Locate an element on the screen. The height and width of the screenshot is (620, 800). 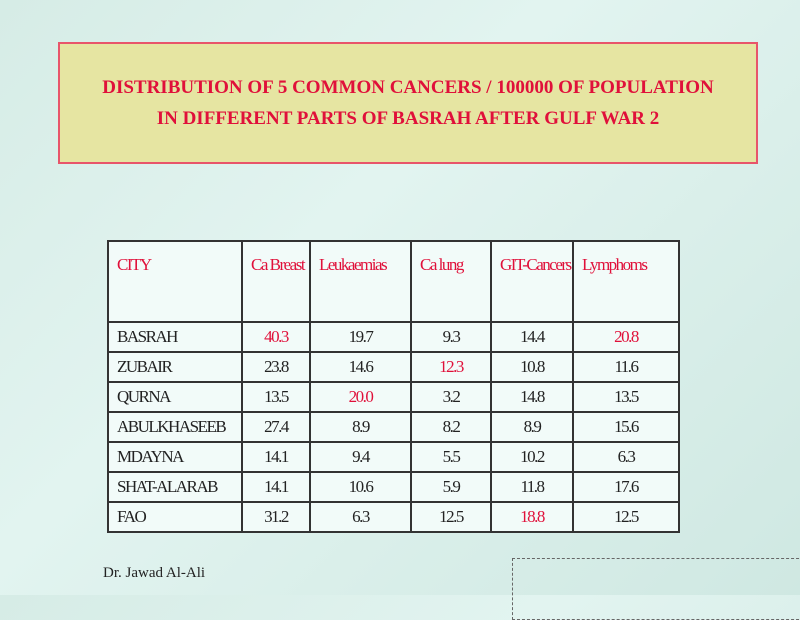
value-cell: 11.8 is located at coordinates (532, 487).